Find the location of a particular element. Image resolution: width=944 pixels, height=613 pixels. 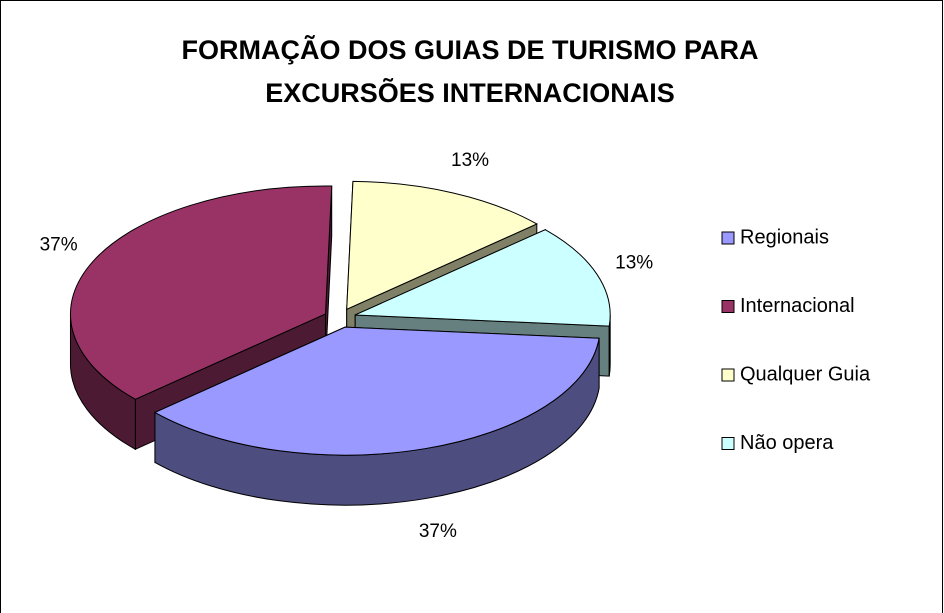

legend-label: Internacional is located at coordinates (797, 306).